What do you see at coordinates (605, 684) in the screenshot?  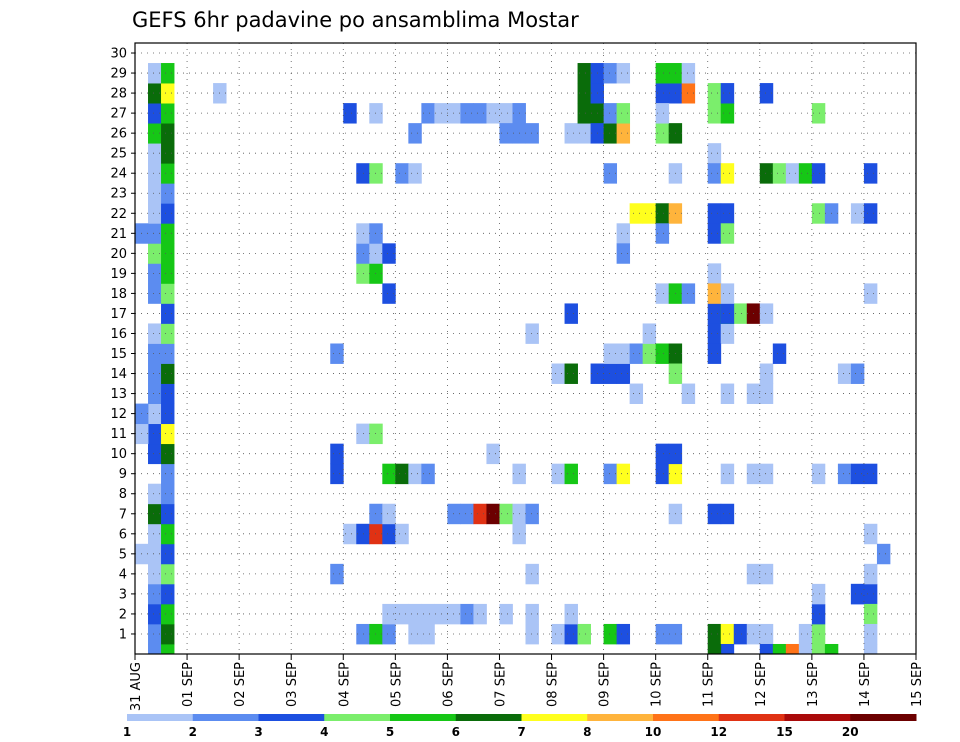 I see `x-tick-label: 09 SEP` at bounding box center [605, 684].